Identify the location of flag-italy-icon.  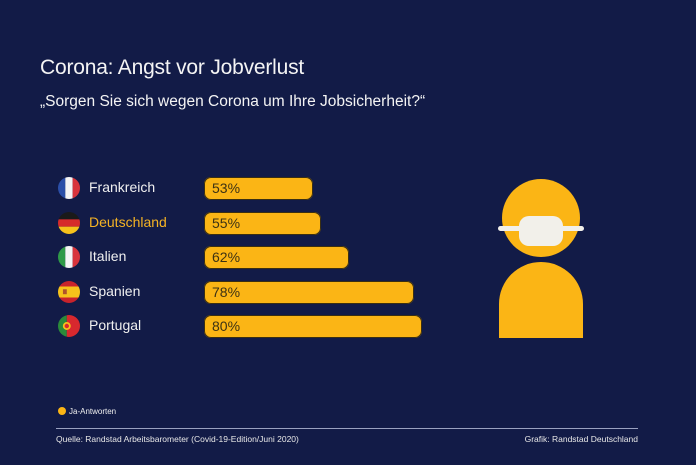
(69, 257).